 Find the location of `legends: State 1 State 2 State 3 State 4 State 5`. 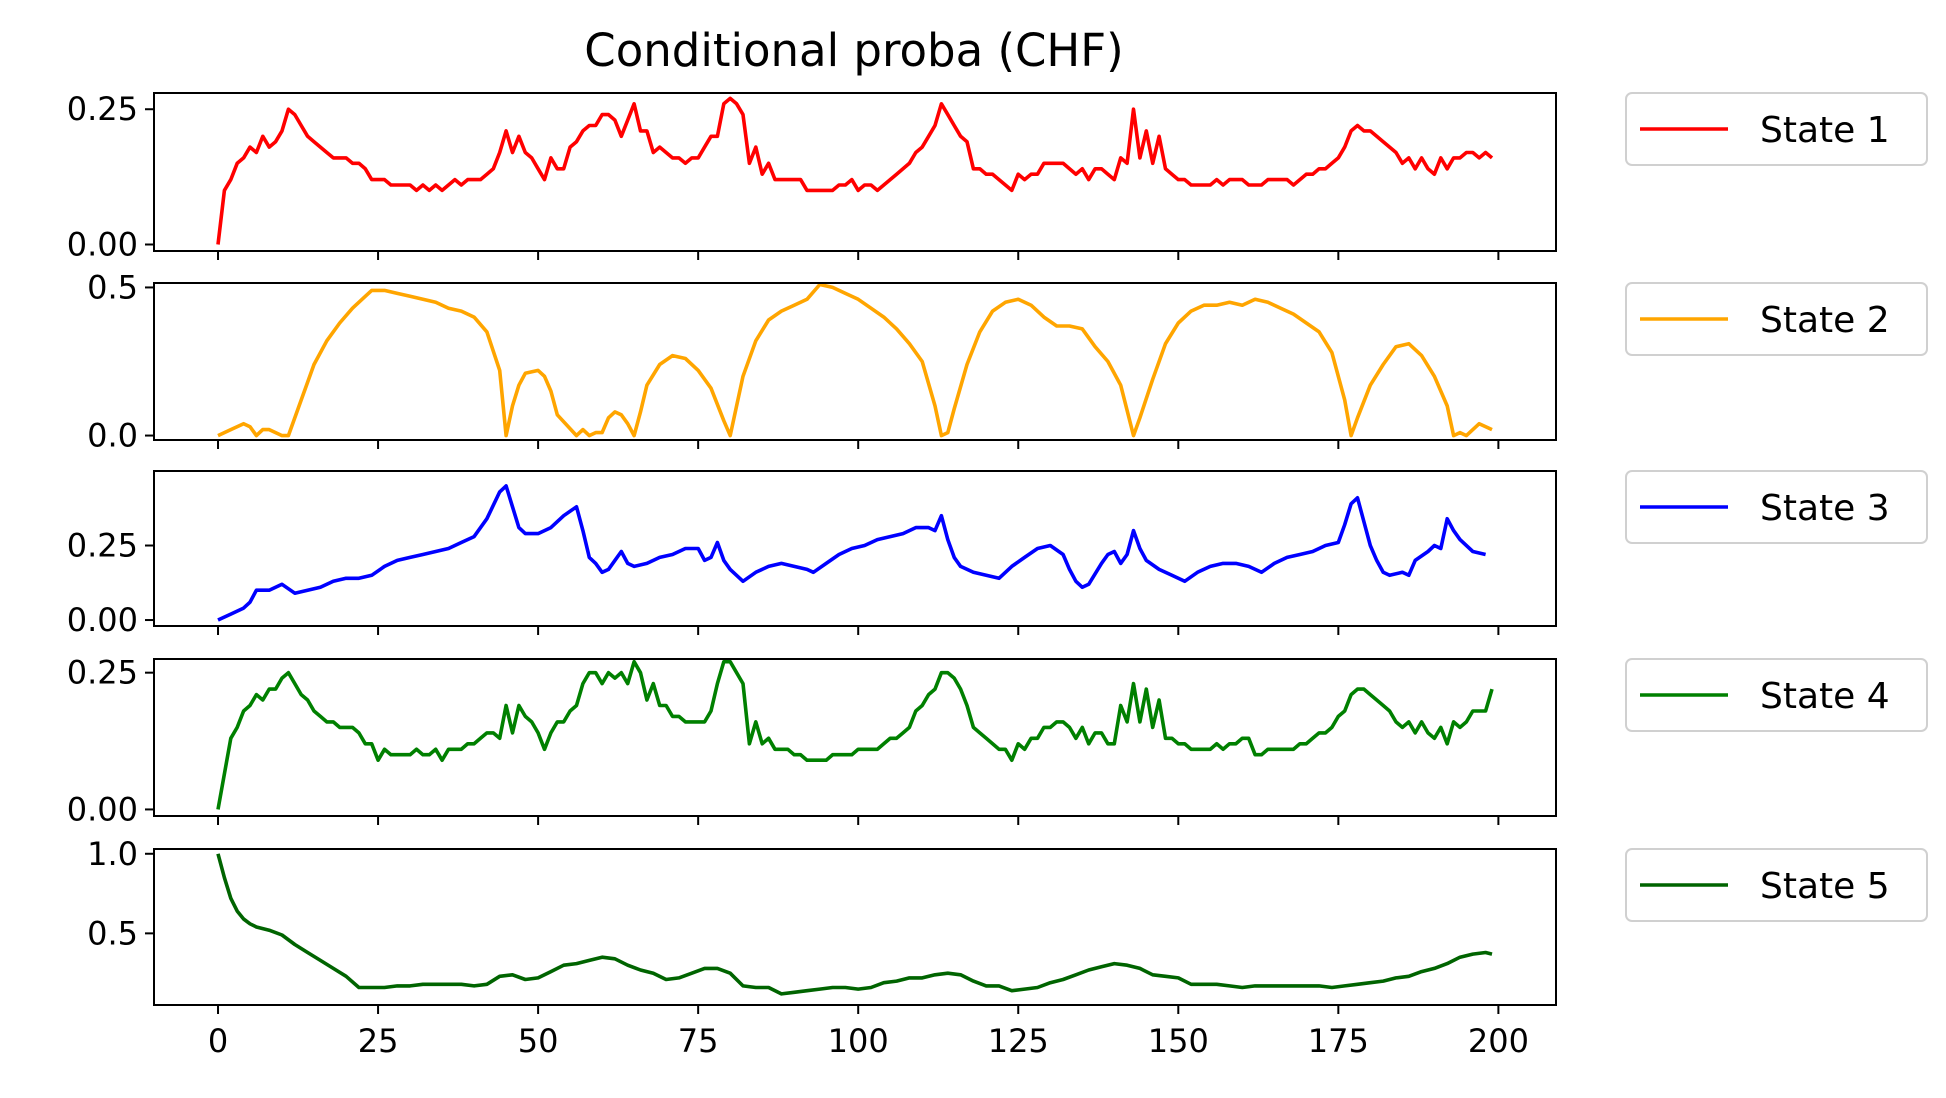

legends: State 1 State 2 State 3 State 4 State 5 is located at coordinates (1776, 507).